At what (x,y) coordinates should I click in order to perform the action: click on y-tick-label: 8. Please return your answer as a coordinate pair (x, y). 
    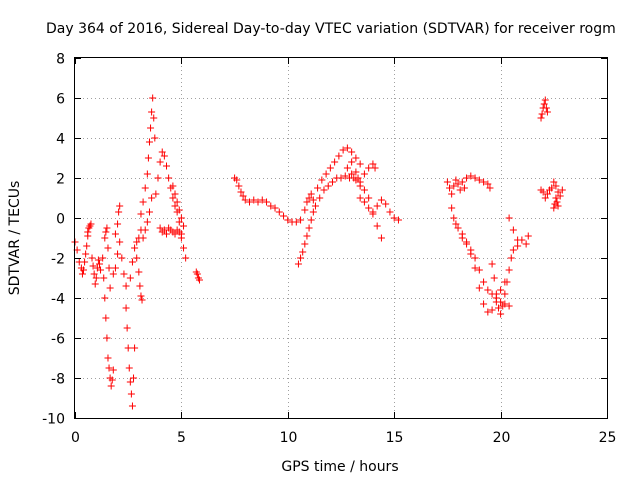
    Looking at the image, I should click on (60, 60).